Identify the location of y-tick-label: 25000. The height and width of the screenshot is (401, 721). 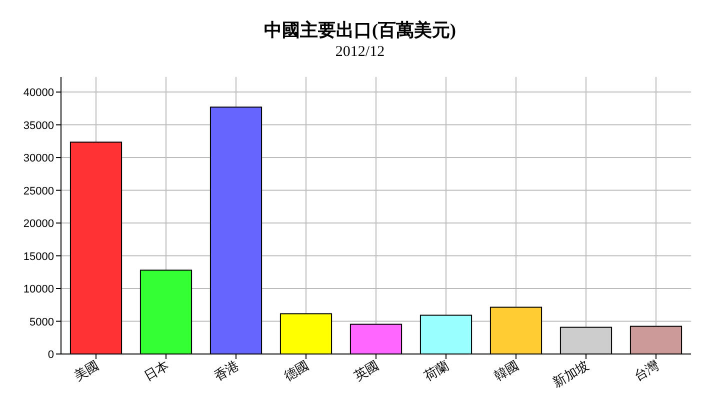
(38, 191).